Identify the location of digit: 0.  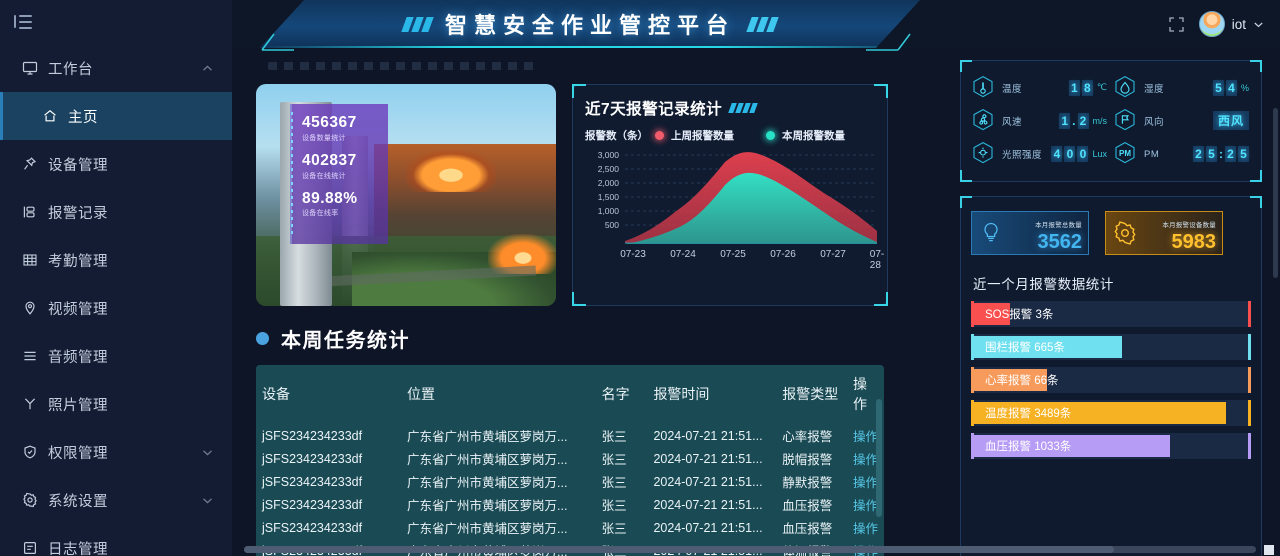
(1070, 154).